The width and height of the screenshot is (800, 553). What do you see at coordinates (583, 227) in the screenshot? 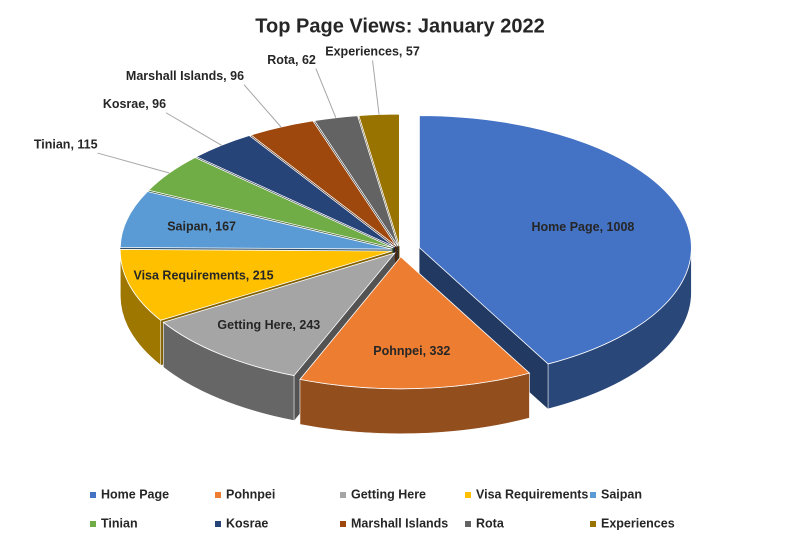
I see `data-label: Home Page, 1008` at bounding box center [583, 227].